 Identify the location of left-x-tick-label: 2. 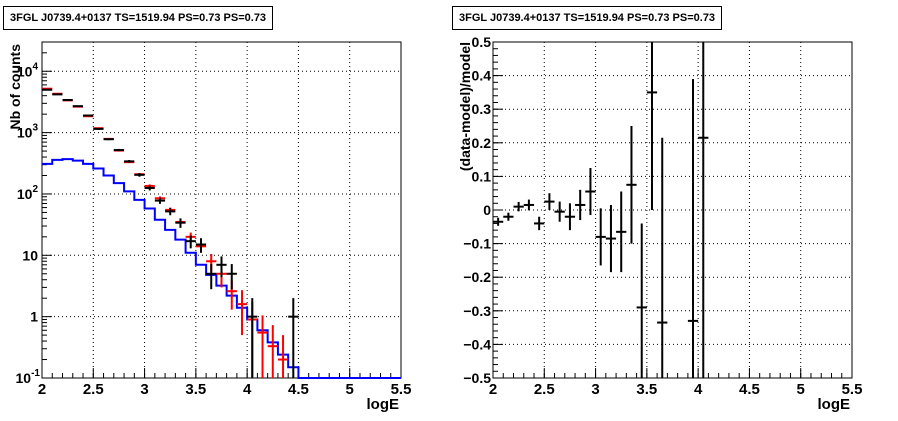
(42, 389).